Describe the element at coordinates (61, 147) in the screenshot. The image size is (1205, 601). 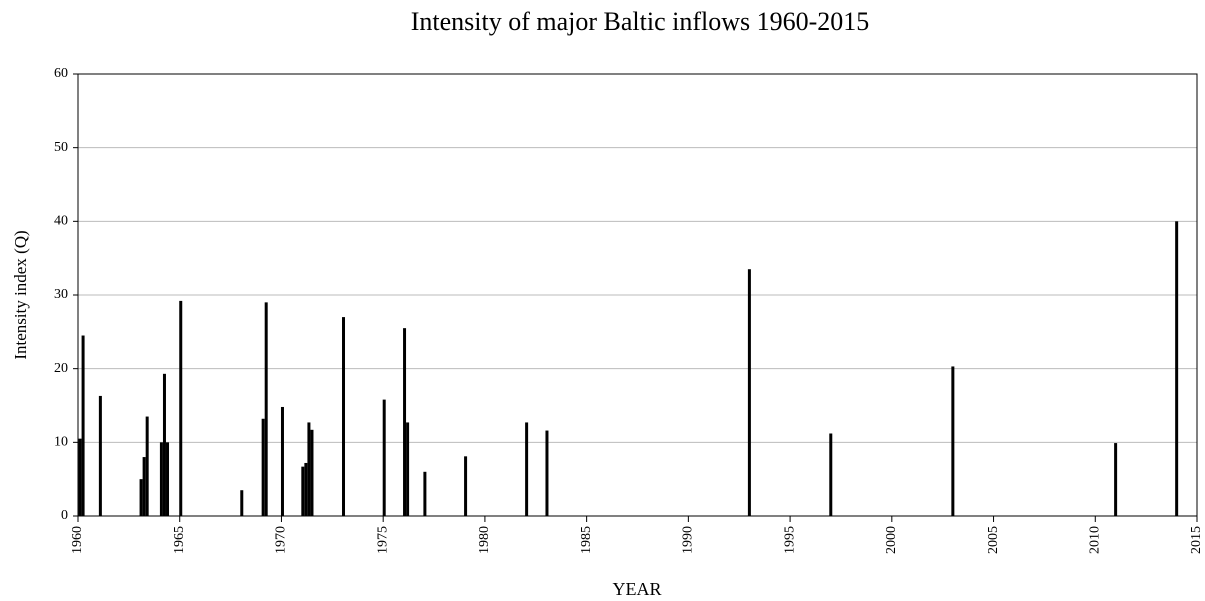
I see `y-tick-label: 50` at that location.